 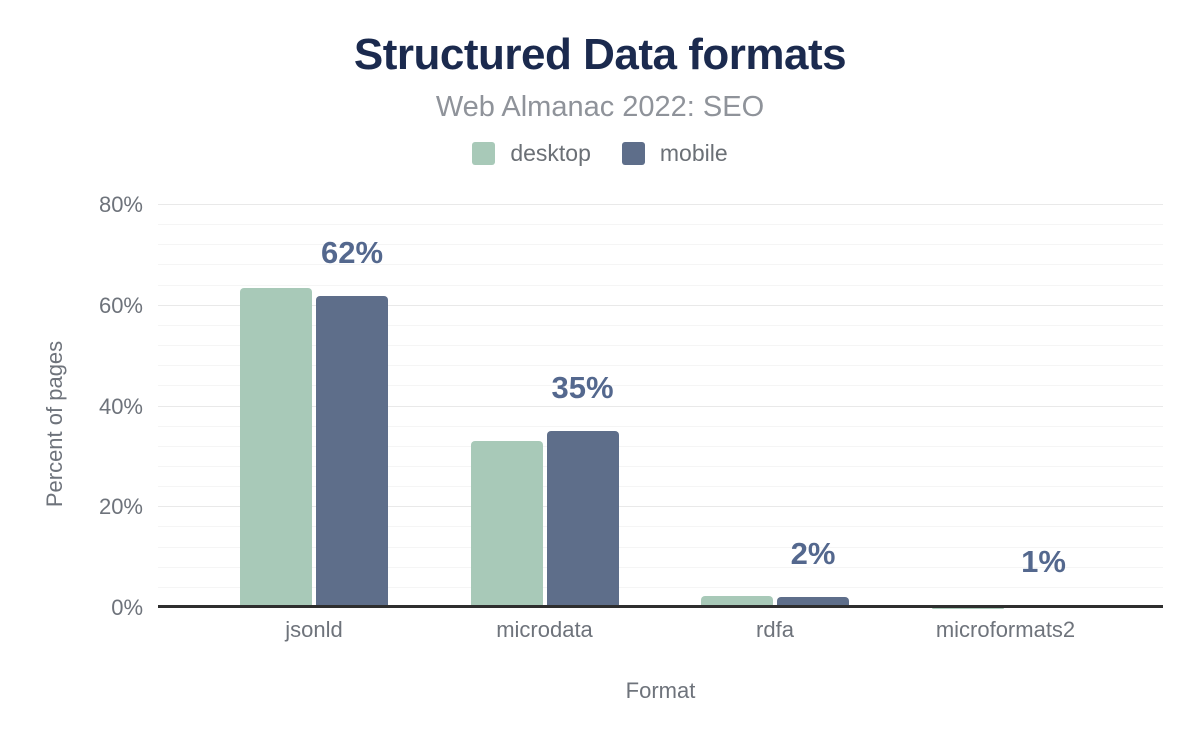 I want to click on bar-desktop-rdfa, so click(x=737, y=601).